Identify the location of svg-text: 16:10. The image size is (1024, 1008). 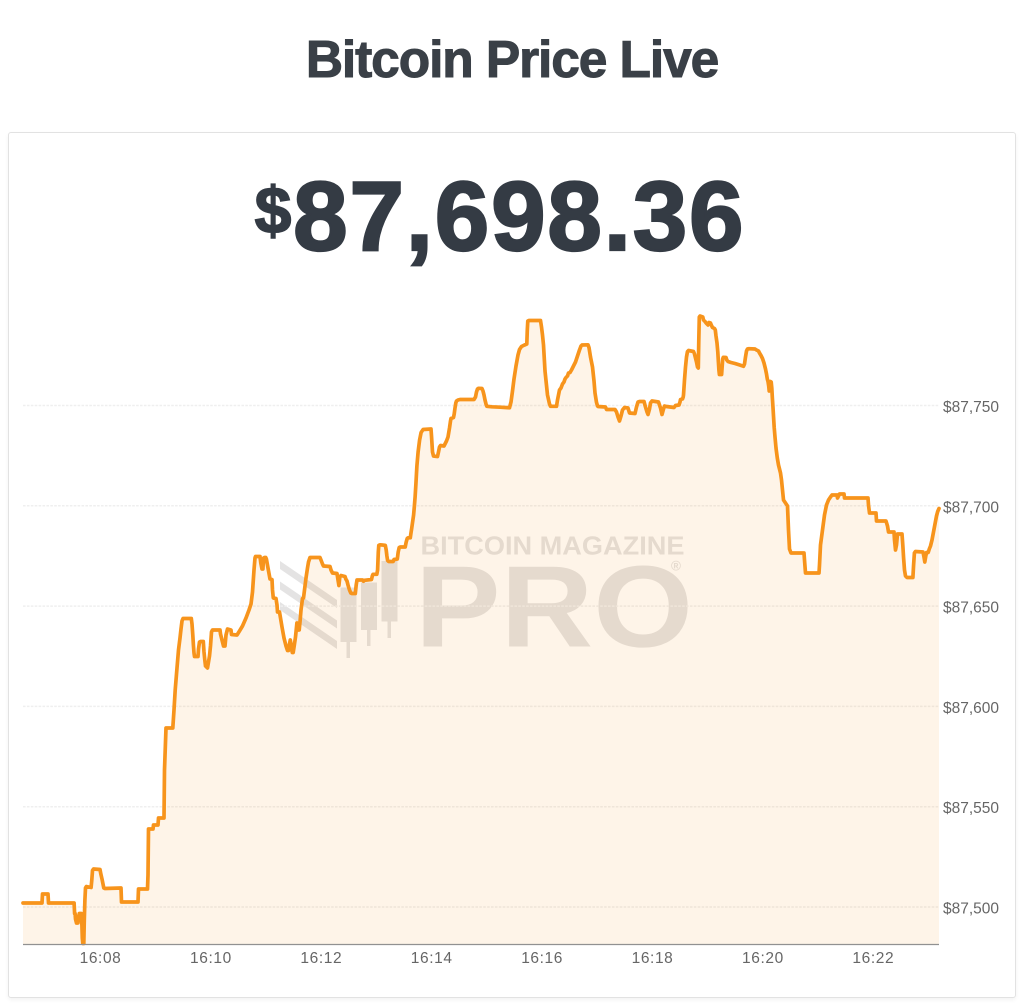
(211, 958).